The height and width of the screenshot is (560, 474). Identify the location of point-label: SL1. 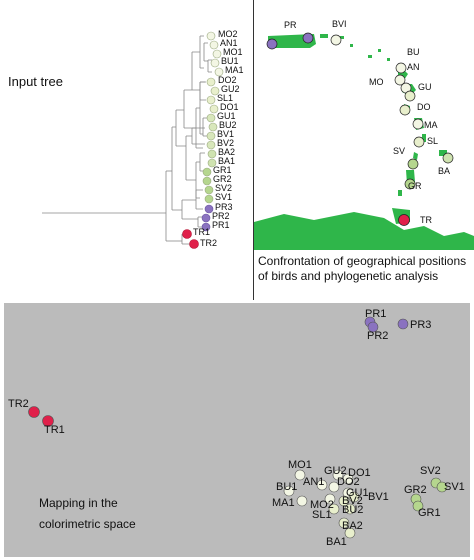
(322, 515).